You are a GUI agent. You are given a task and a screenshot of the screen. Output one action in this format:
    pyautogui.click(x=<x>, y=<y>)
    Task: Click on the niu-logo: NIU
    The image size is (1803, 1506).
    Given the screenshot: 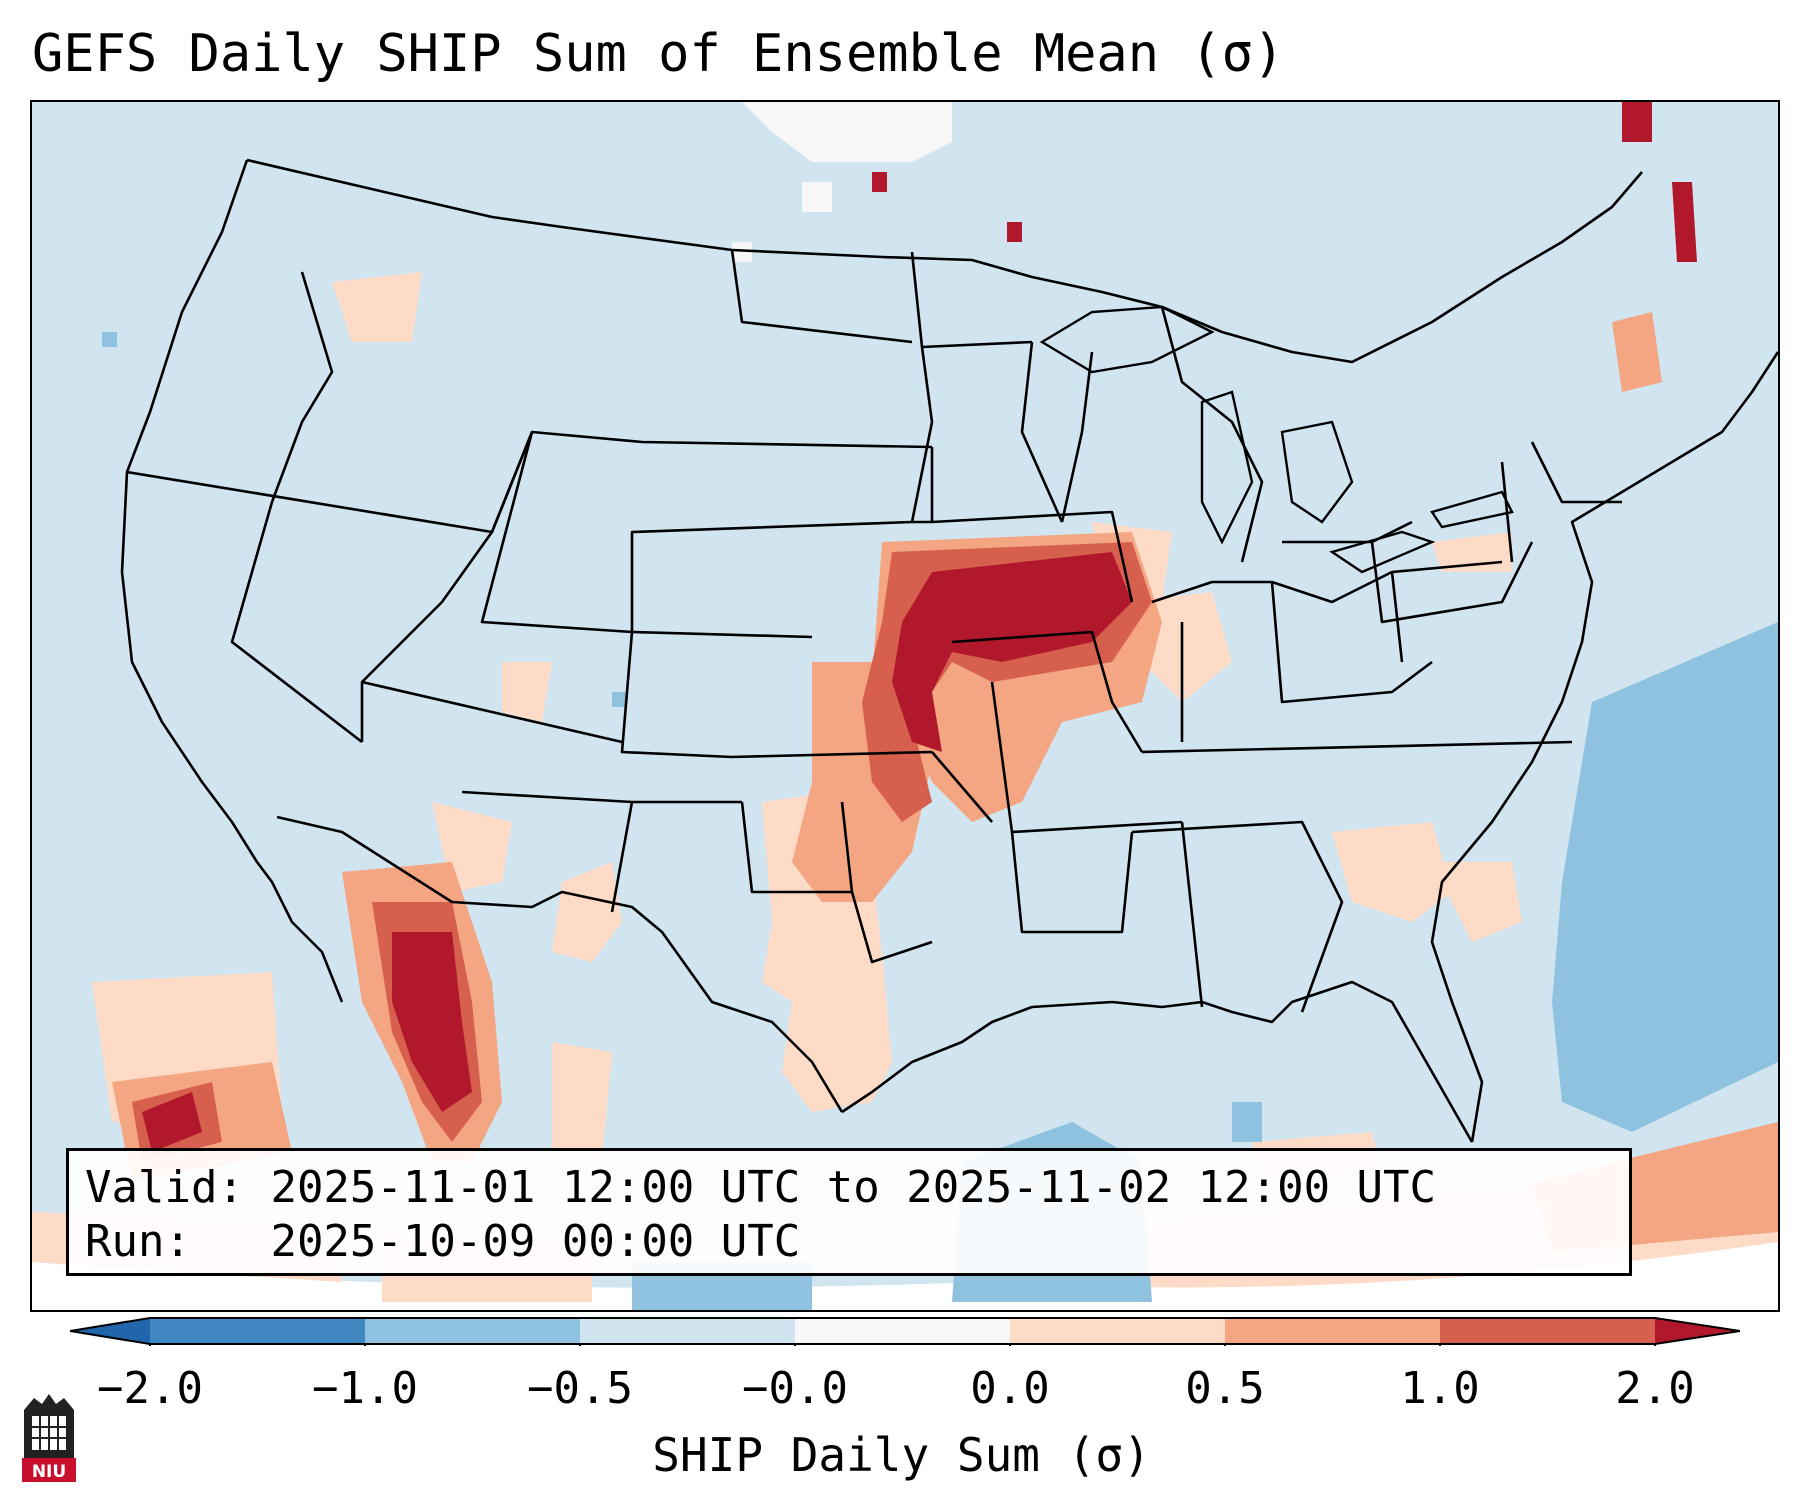 What is the action you would take?
    pyautogui.click(x=49, y=1438)
    